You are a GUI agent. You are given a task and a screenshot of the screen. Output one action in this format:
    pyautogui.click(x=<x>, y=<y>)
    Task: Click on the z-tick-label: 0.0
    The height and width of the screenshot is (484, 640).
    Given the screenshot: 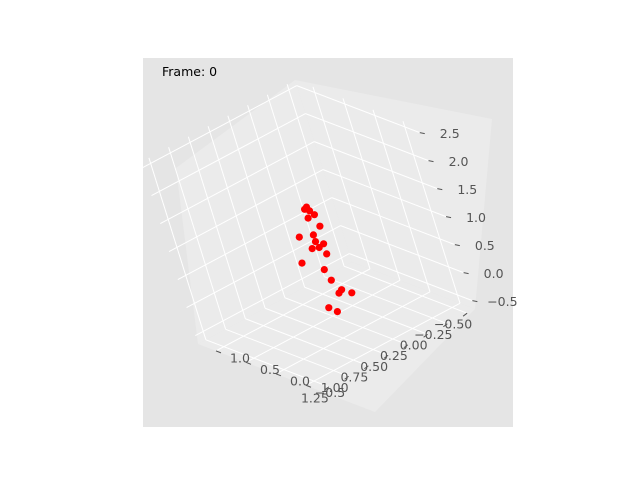 What is the action you would take?
    pyautogui.click(x=494, y=273)
    